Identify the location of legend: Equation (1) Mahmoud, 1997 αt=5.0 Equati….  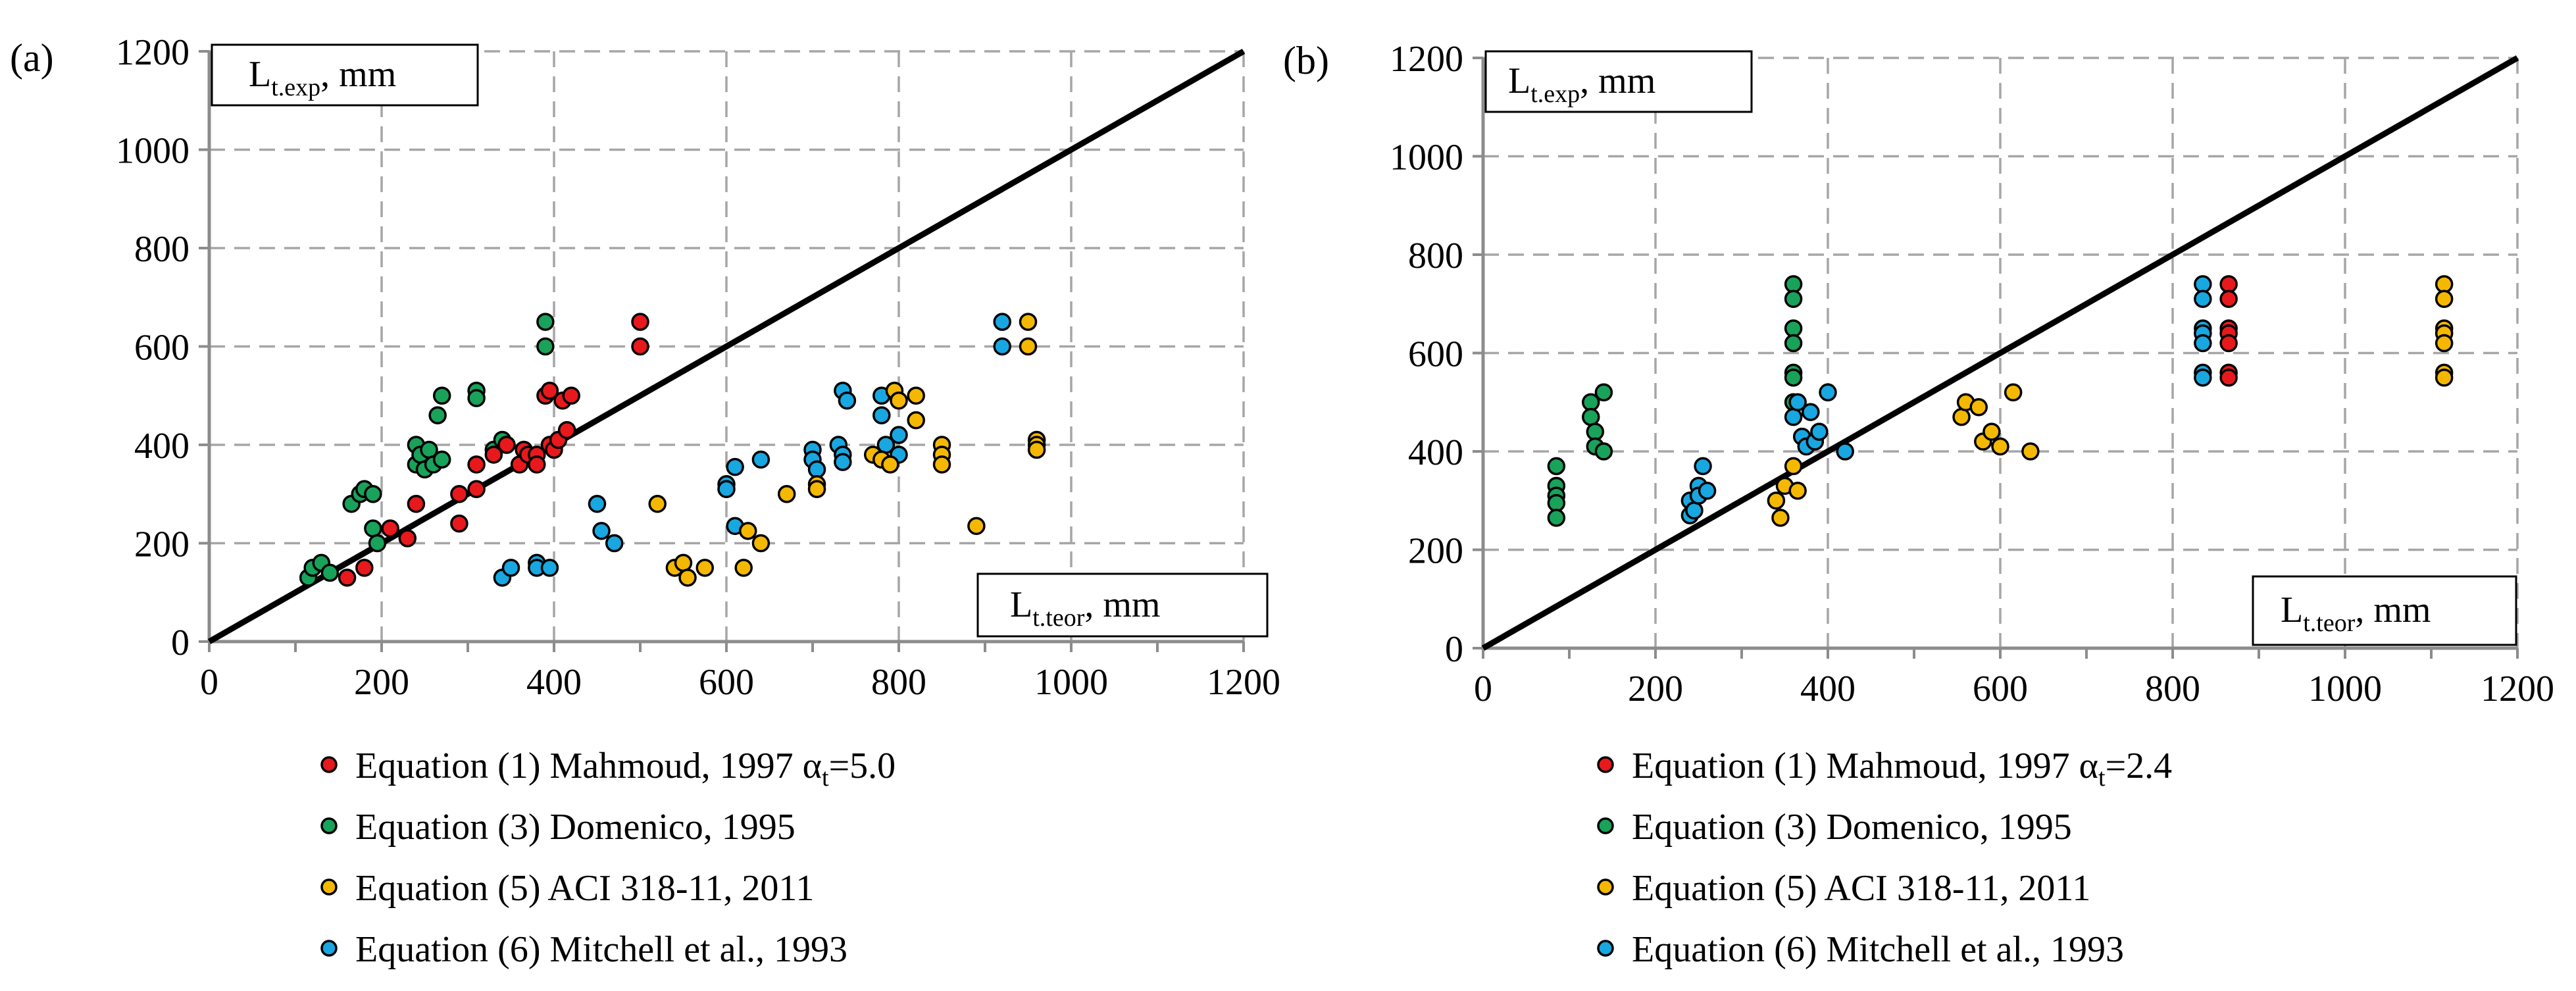
(608, 858).